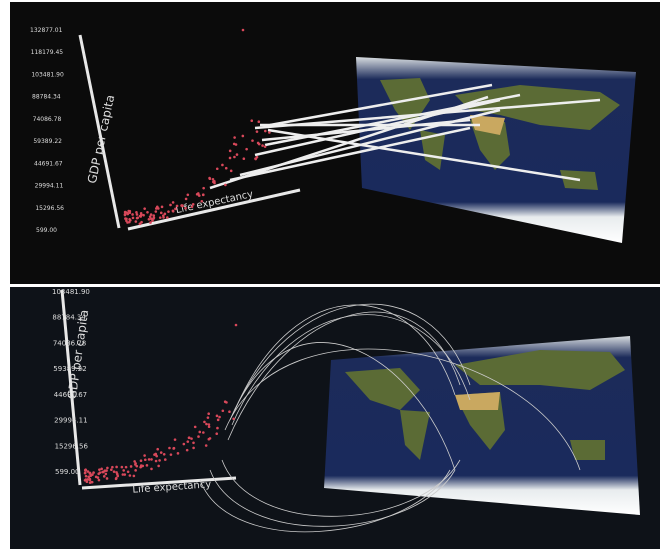 Image resolution: width=670 pixels, height=555 pixels. I want to click on y-tick-label: 118179.45, so click(47, 52).